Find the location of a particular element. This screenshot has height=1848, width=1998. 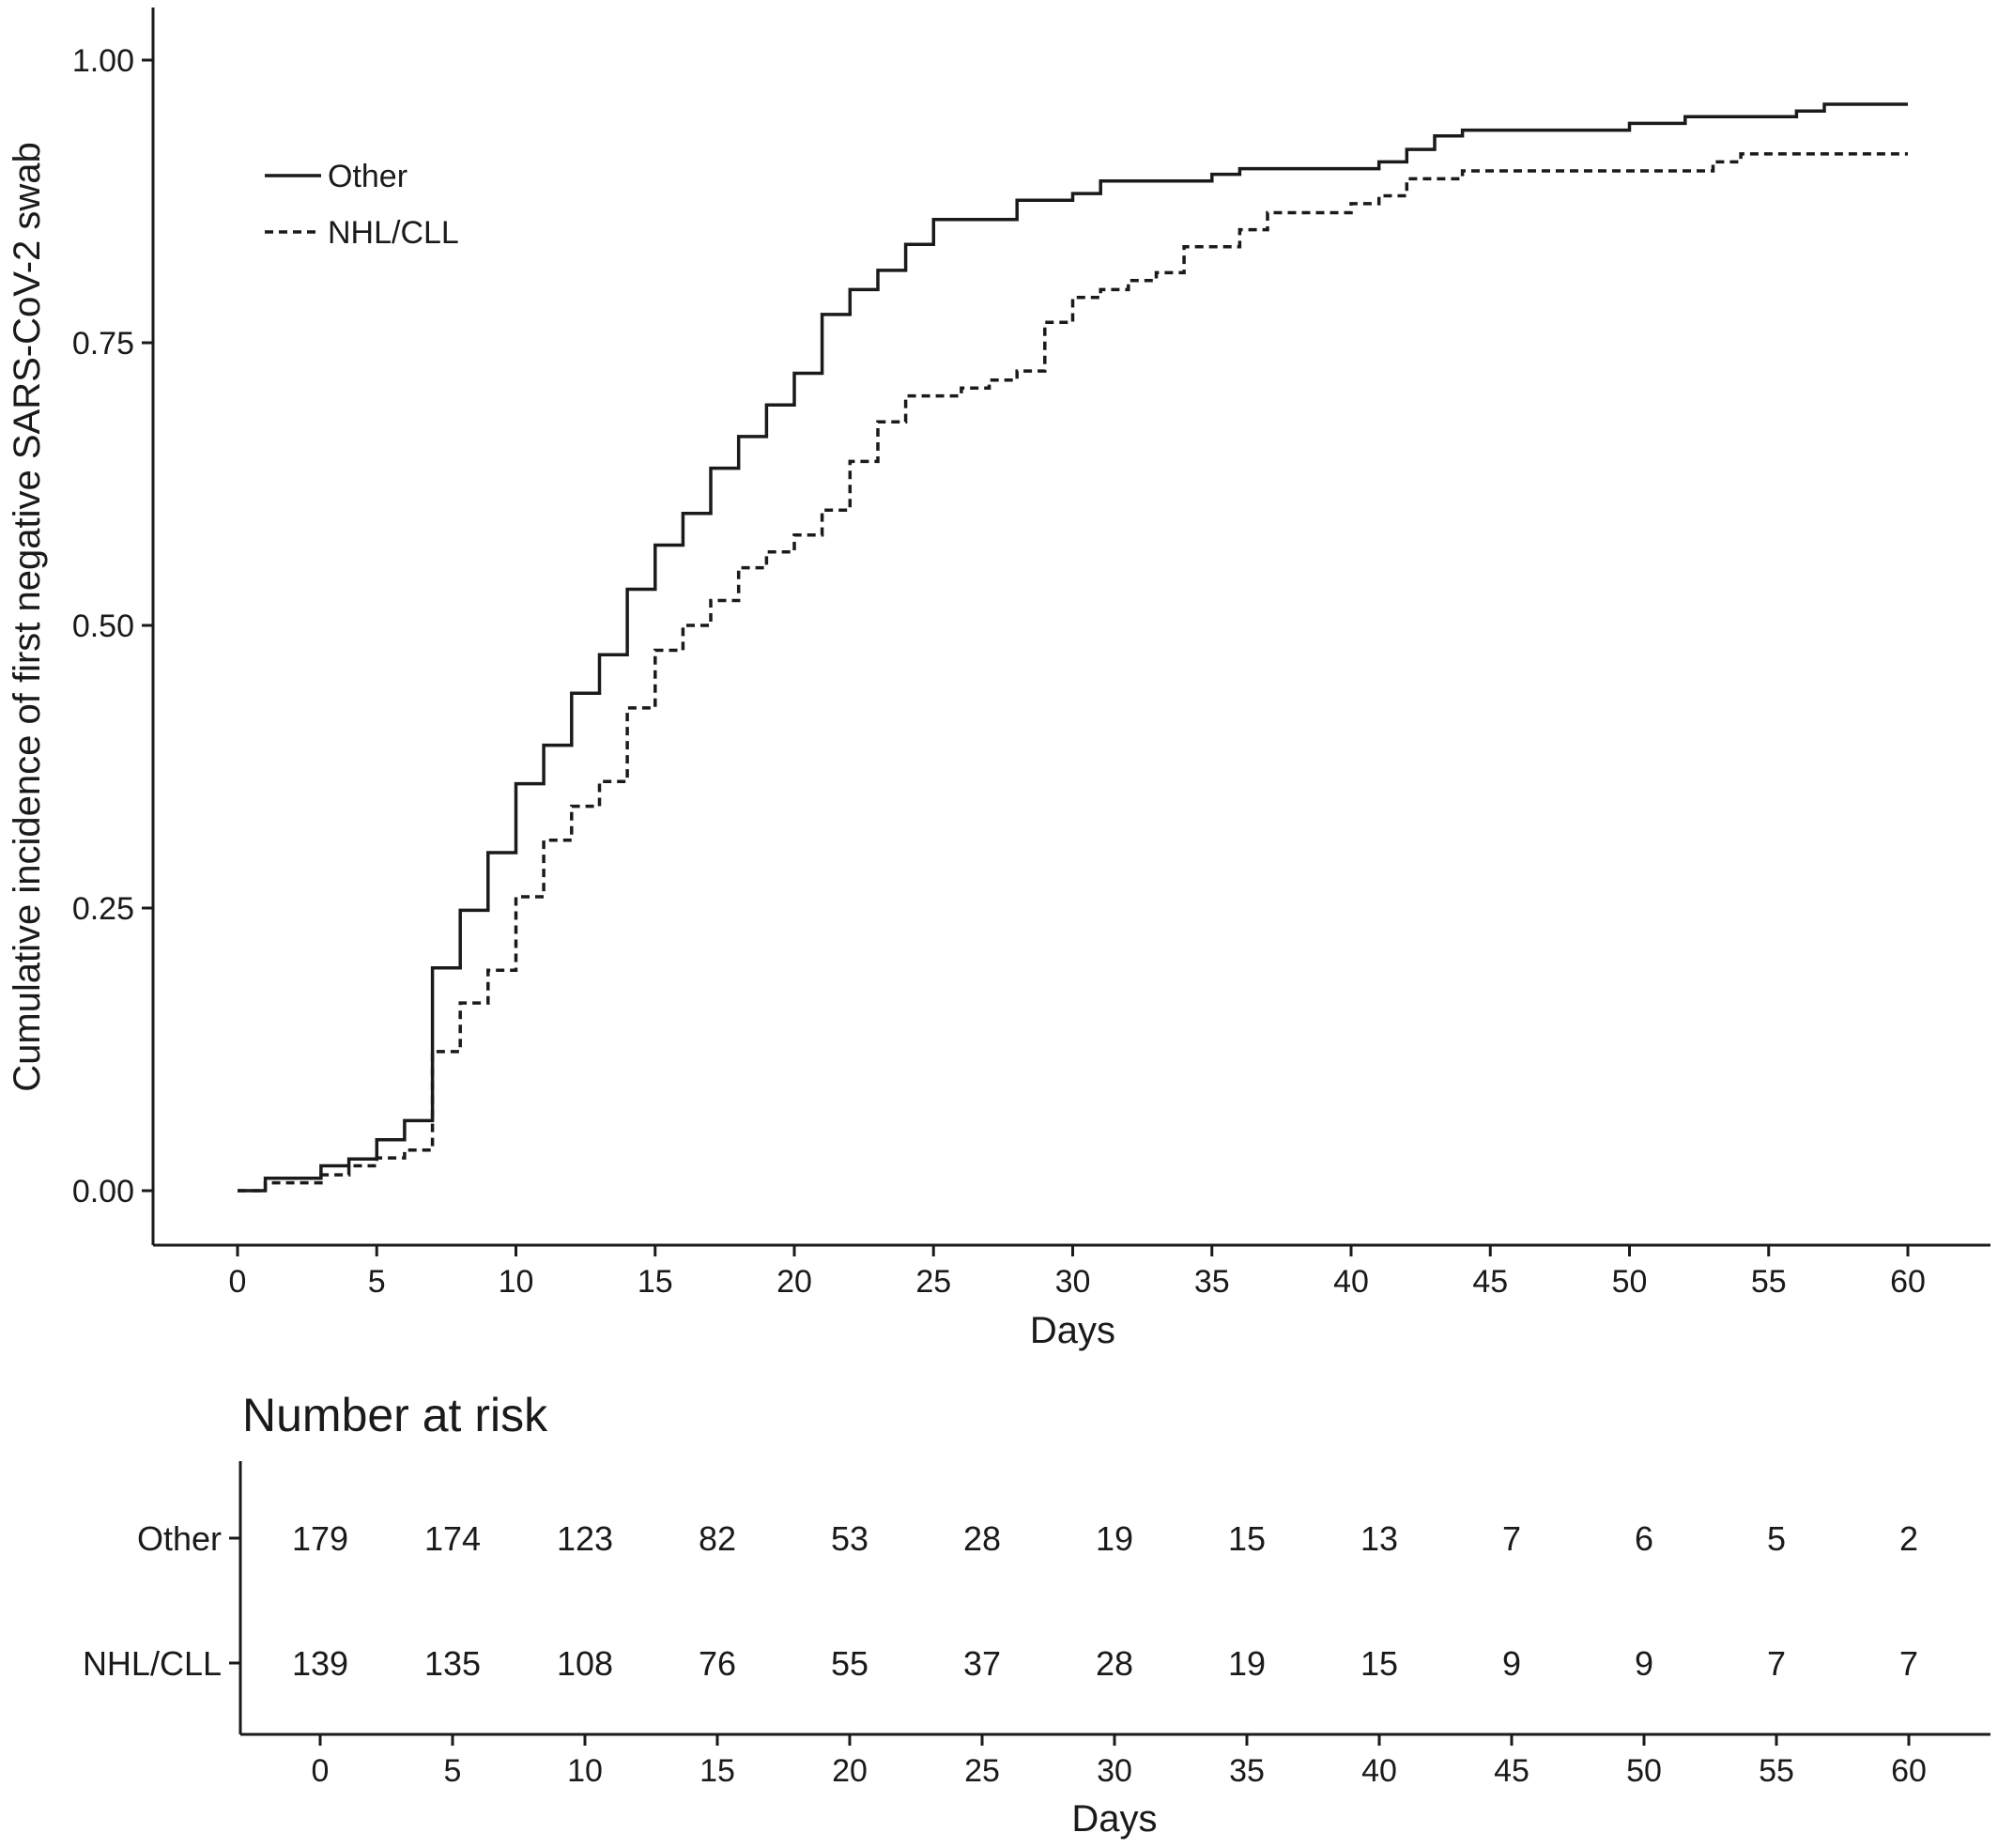

risk-x-tick-label: 30 is located at coordinates (1114, 1771).